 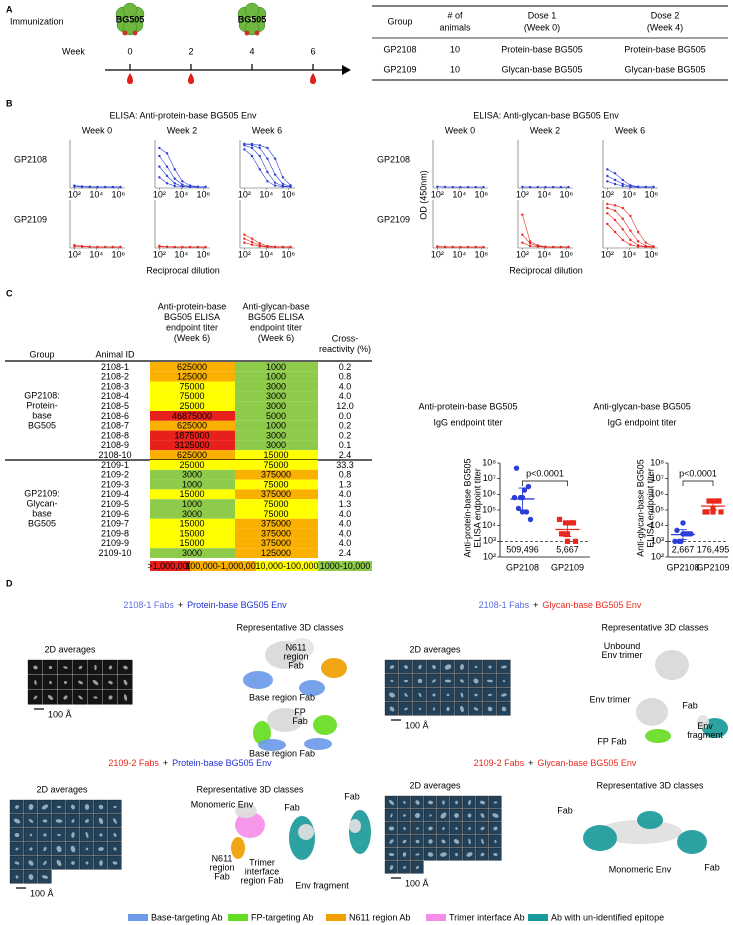 I want to click on cross-reactivity: 0.8, so click(x=345, y=475).